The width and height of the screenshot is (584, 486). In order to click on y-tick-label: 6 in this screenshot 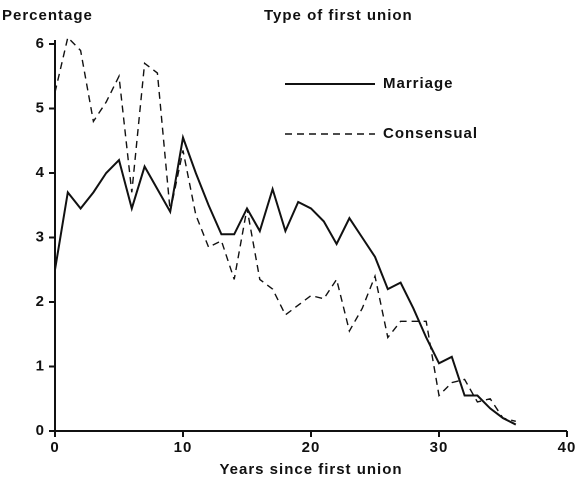, I will do `click(40, 43)`.